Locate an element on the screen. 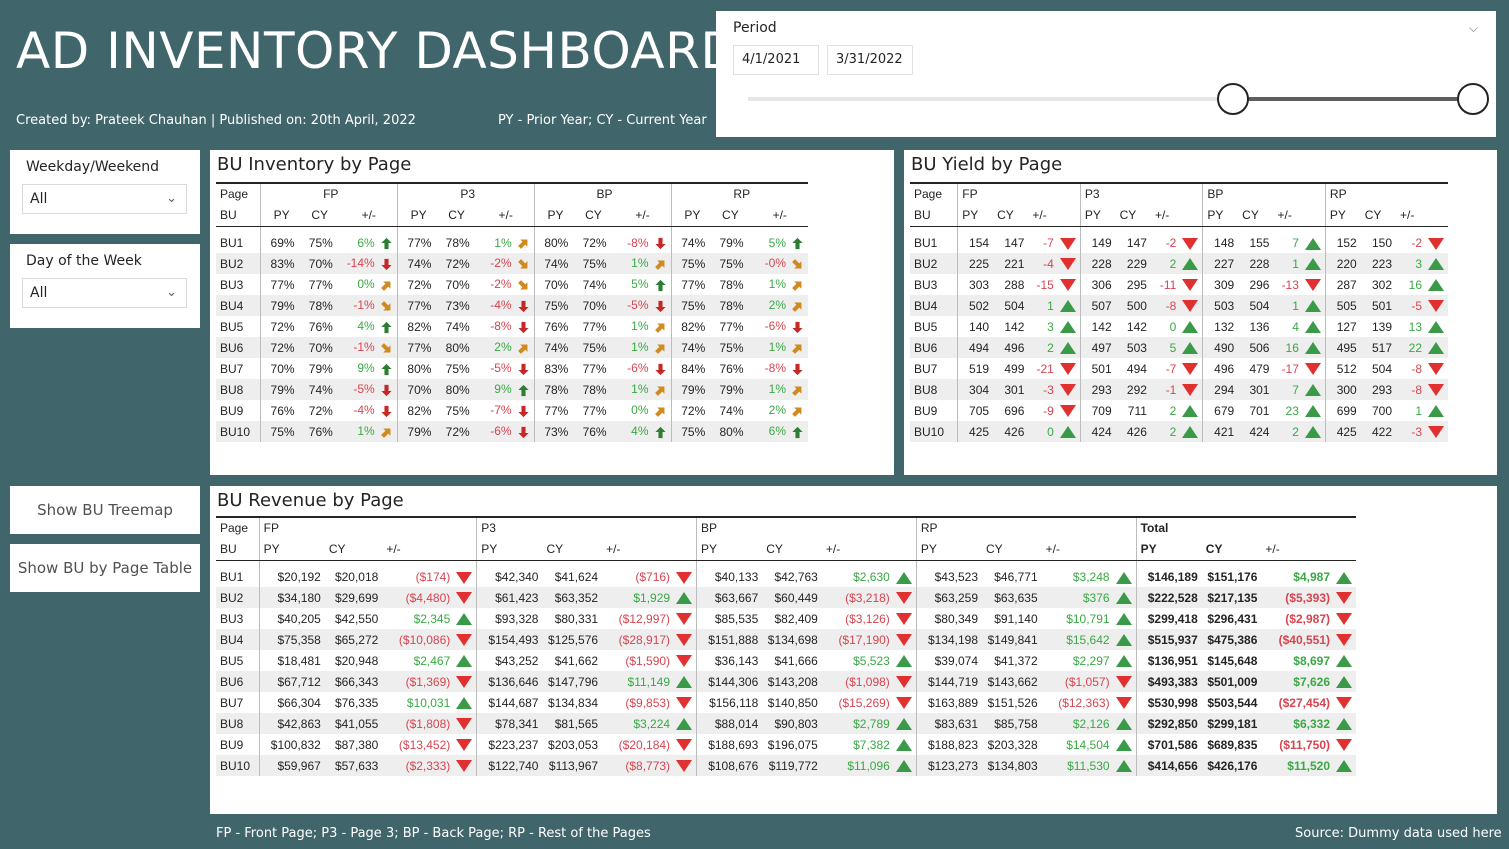 The width and height of the screenshot is (1509, 849). show-bu-treemap-button: Show BU Treemap is located at coordinates (105, 510).